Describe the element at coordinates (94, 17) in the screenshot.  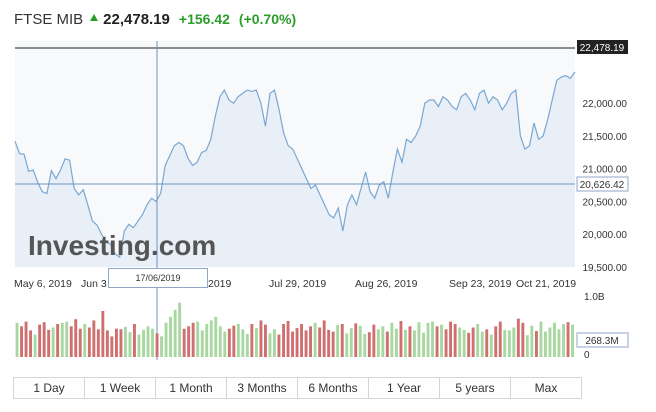
I see `up-arrow-icon` at that location.